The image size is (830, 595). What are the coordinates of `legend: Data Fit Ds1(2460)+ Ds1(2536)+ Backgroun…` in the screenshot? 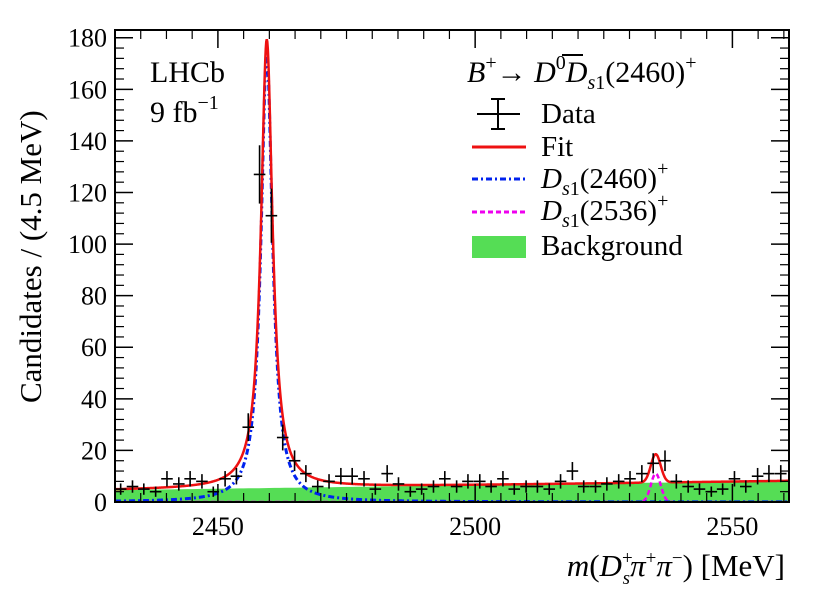 It's located at (577, 180).